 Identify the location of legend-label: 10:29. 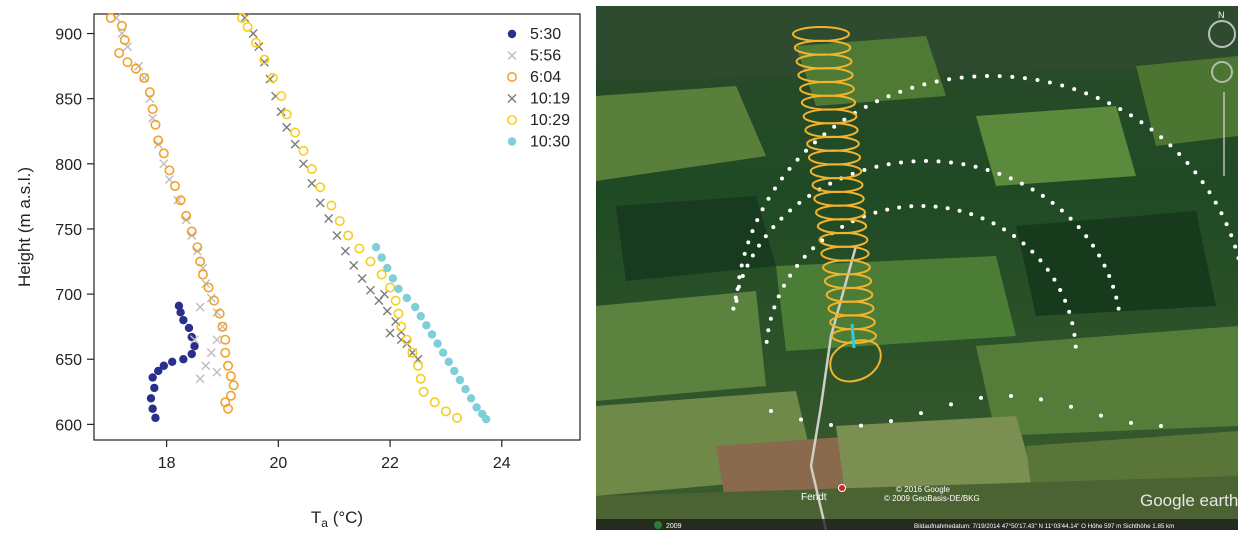
(550, 120).